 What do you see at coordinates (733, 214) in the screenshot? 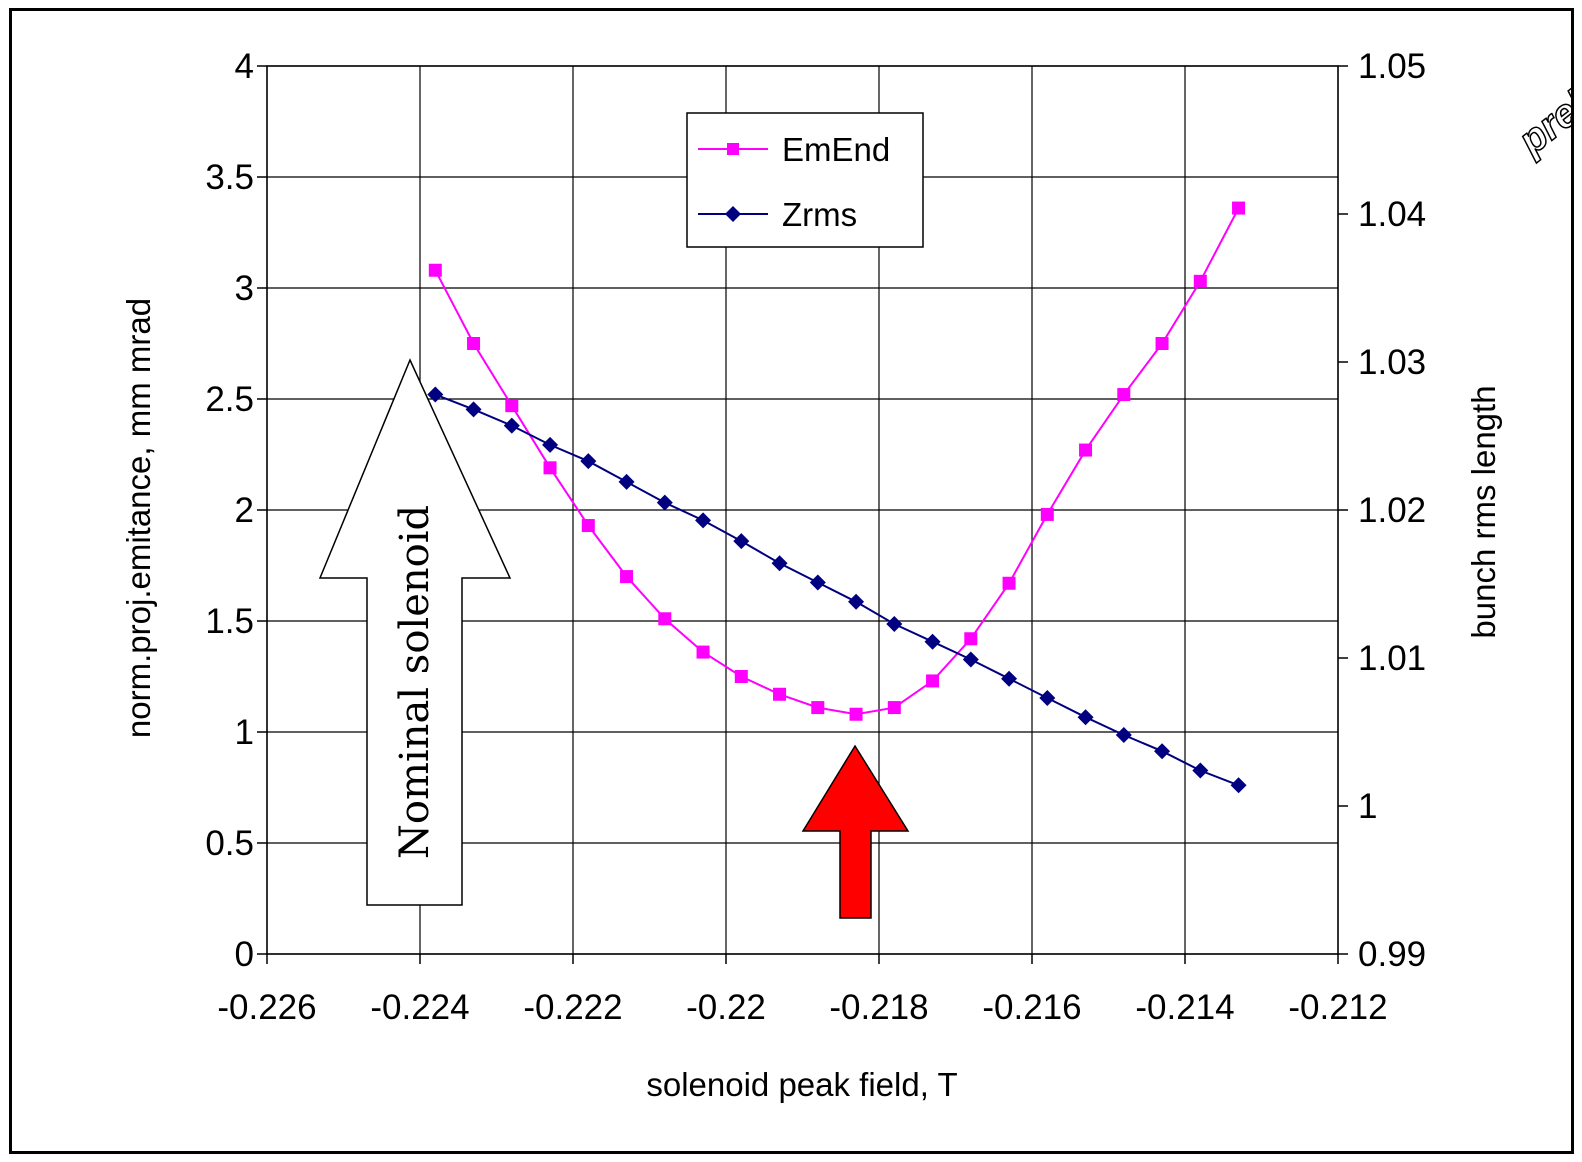
I see `legend-zrms-marker` at bounding box center [733, 214].